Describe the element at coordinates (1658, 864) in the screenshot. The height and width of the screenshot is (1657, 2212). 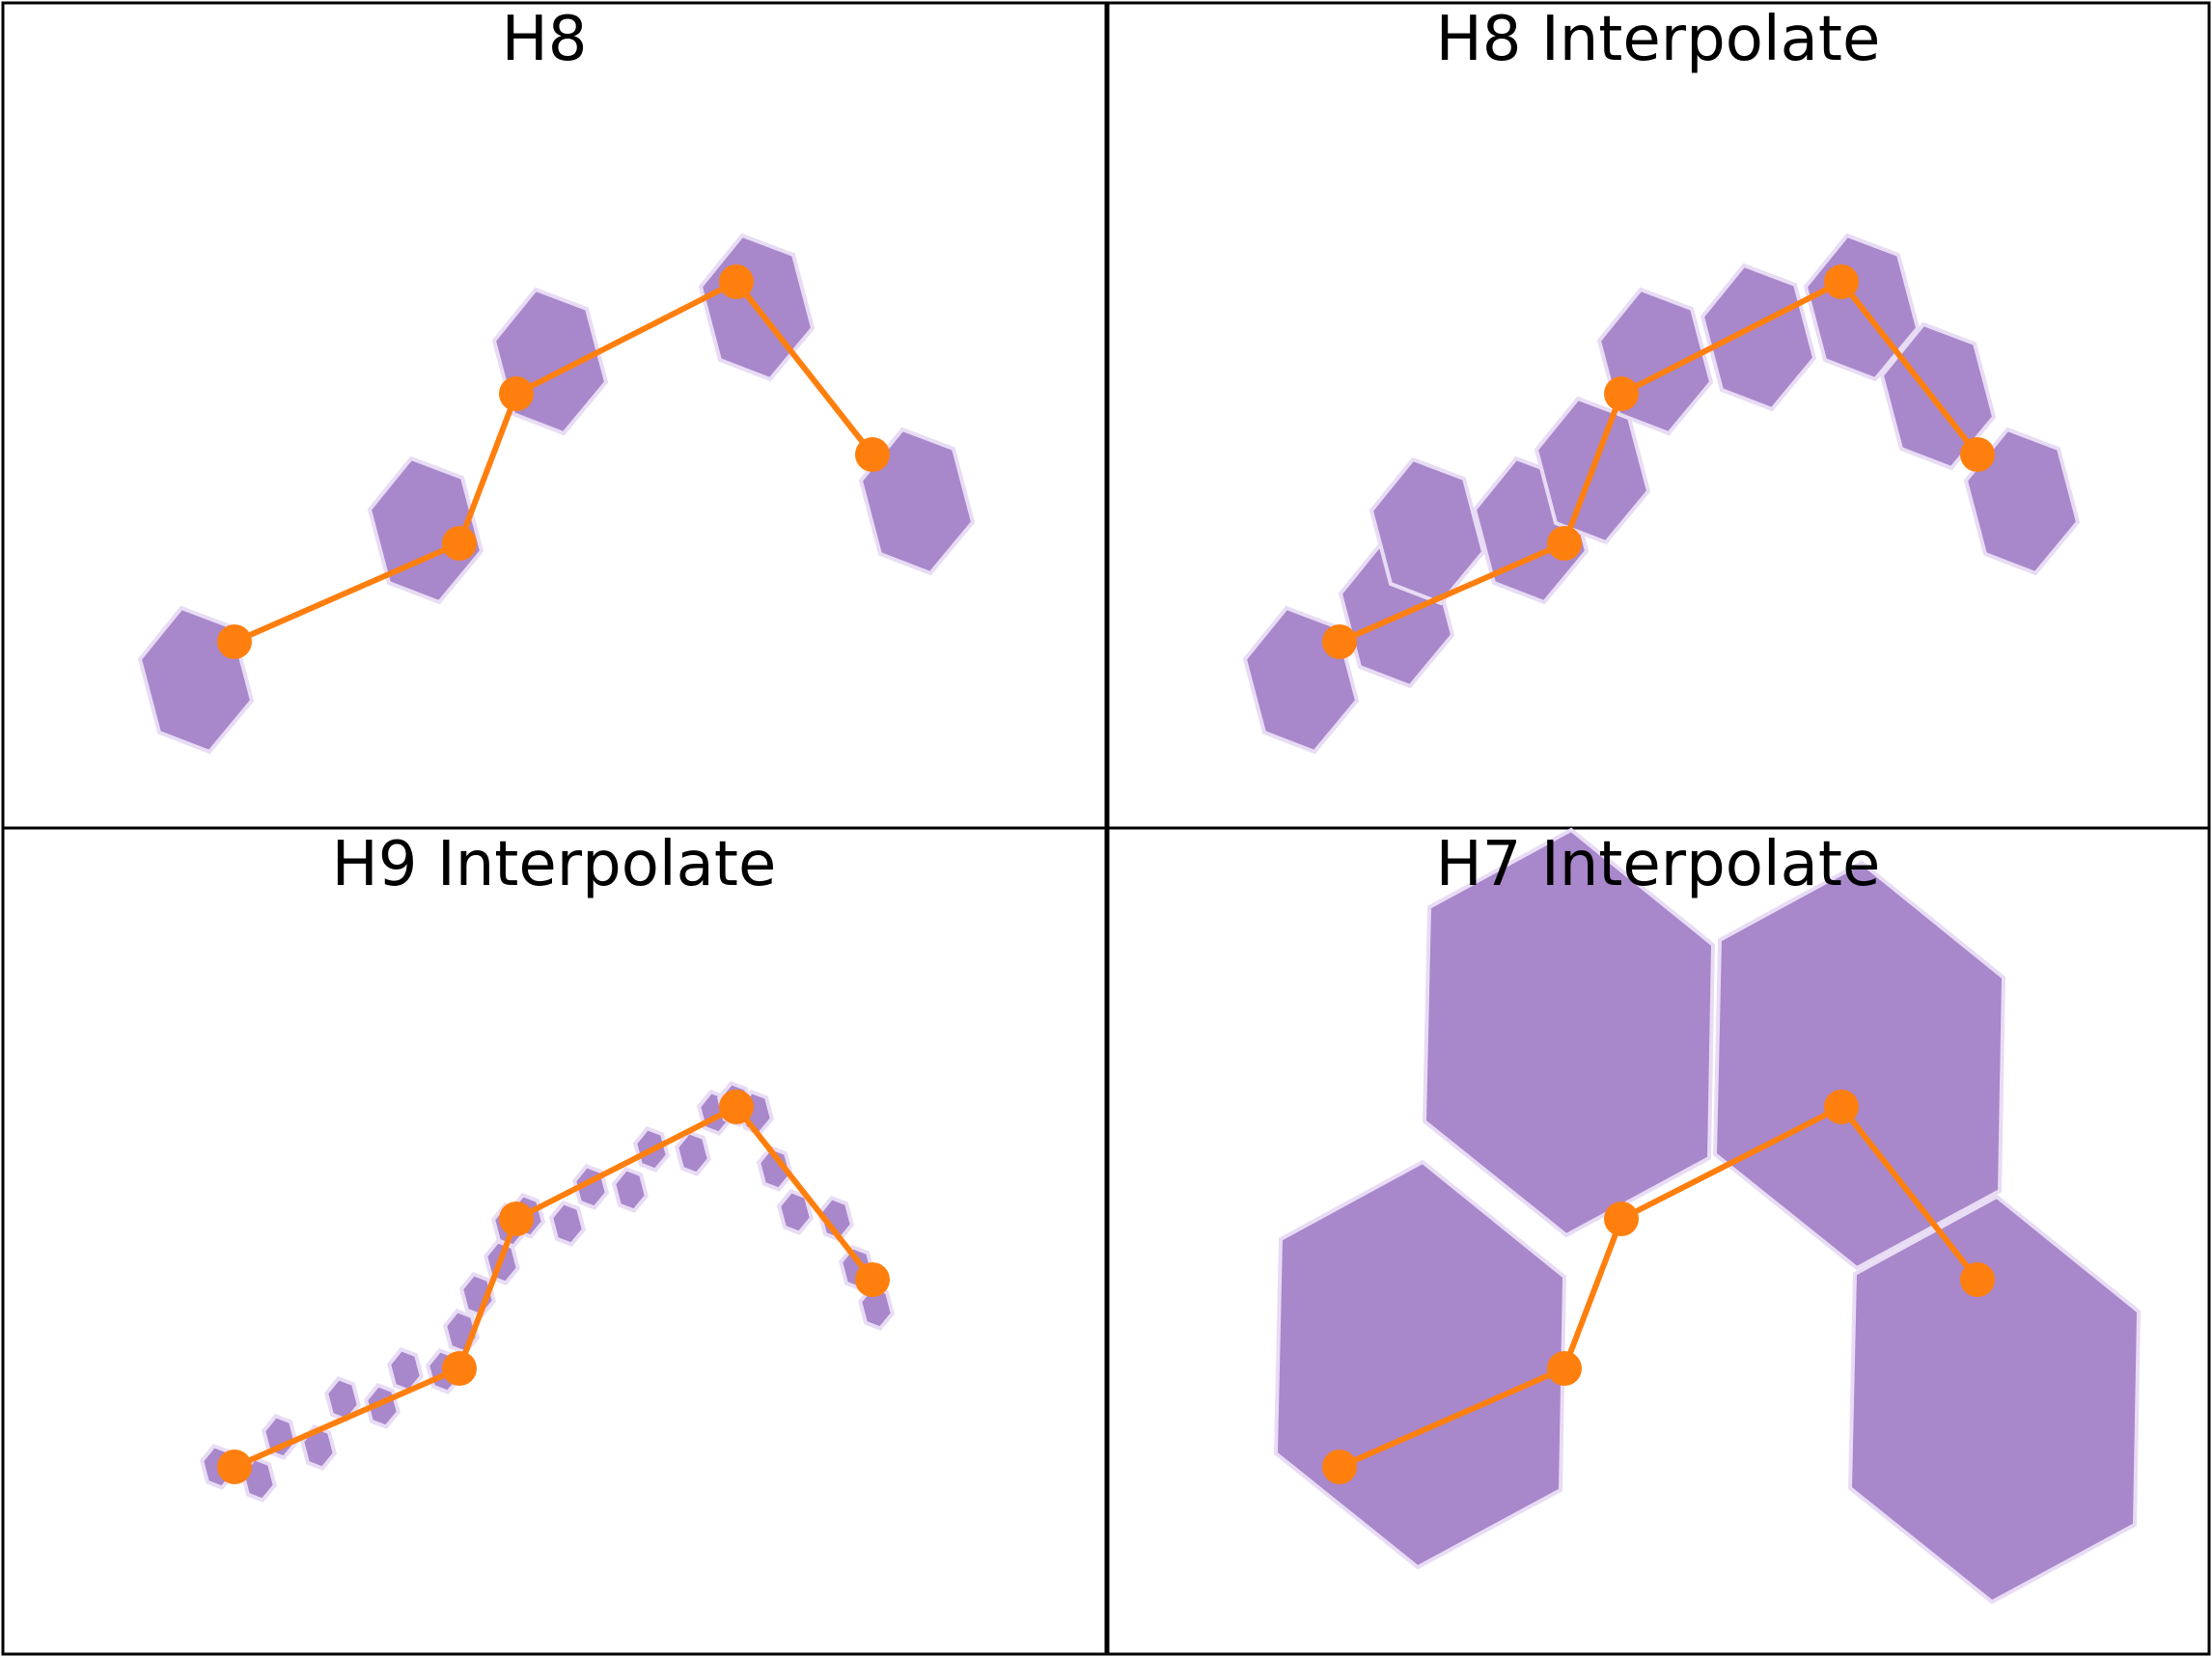
I see `panel-title: H7 Interpolate` at that location.